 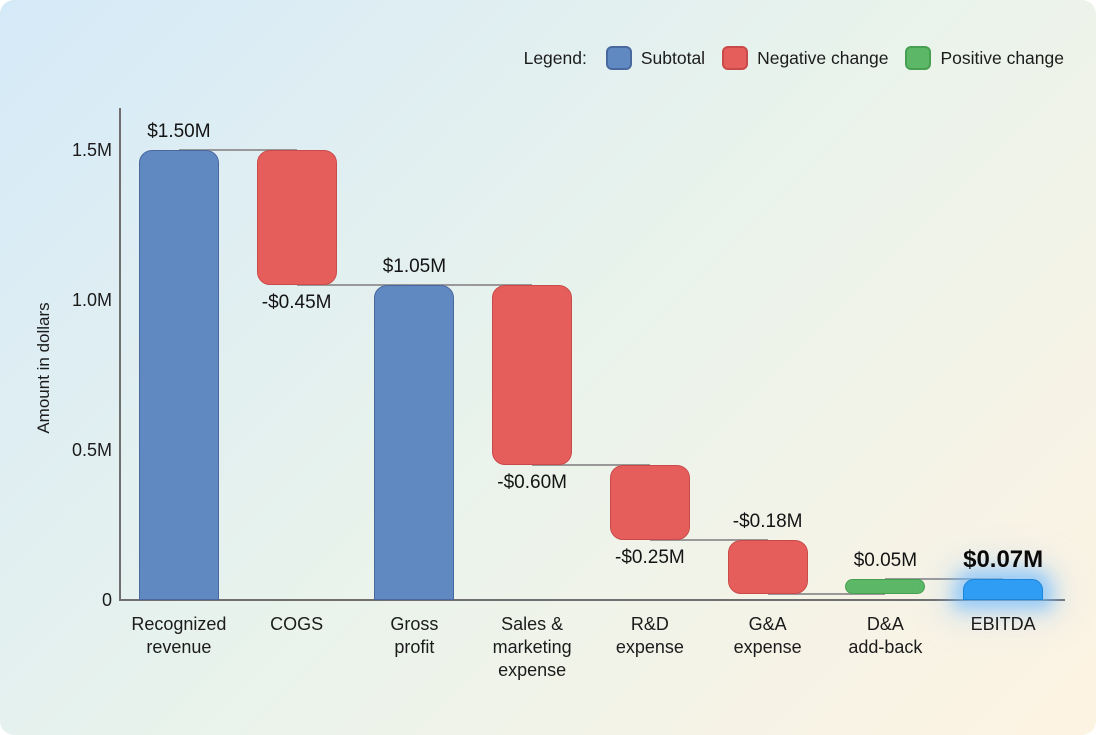 I want to click on bar-value-label: -$0.25M, so click(x=650, y=557).